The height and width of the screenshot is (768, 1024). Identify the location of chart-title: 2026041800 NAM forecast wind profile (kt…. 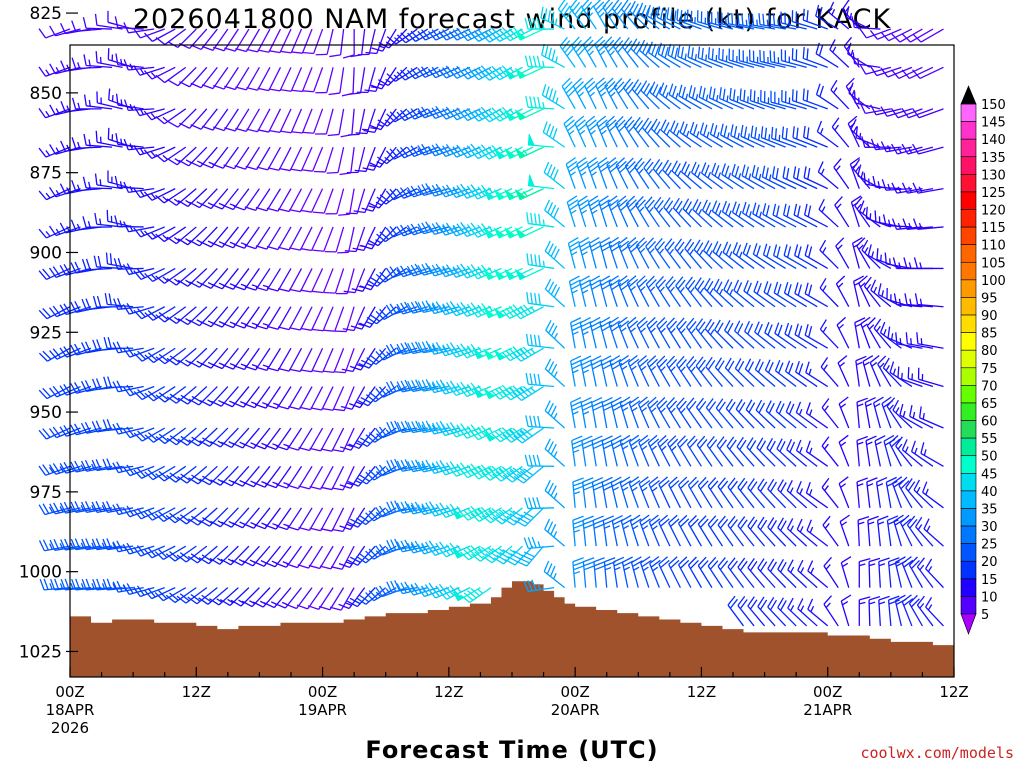
(512, 19).